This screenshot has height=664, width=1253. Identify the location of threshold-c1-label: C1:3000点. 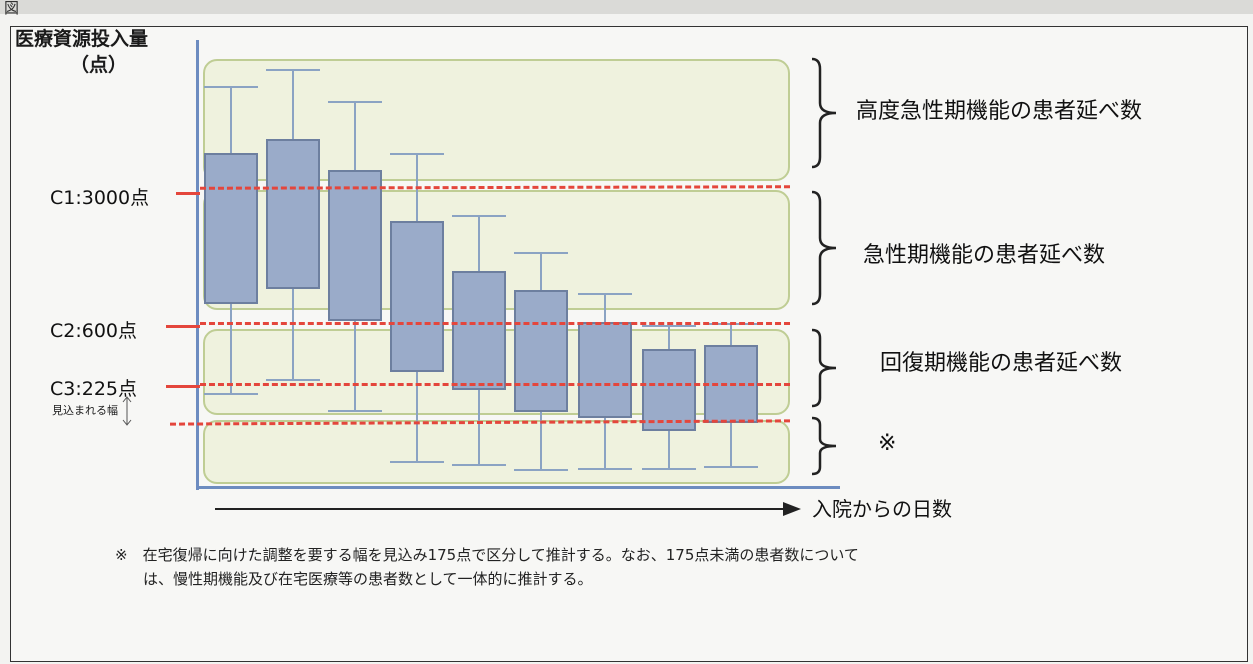
(100, 198).